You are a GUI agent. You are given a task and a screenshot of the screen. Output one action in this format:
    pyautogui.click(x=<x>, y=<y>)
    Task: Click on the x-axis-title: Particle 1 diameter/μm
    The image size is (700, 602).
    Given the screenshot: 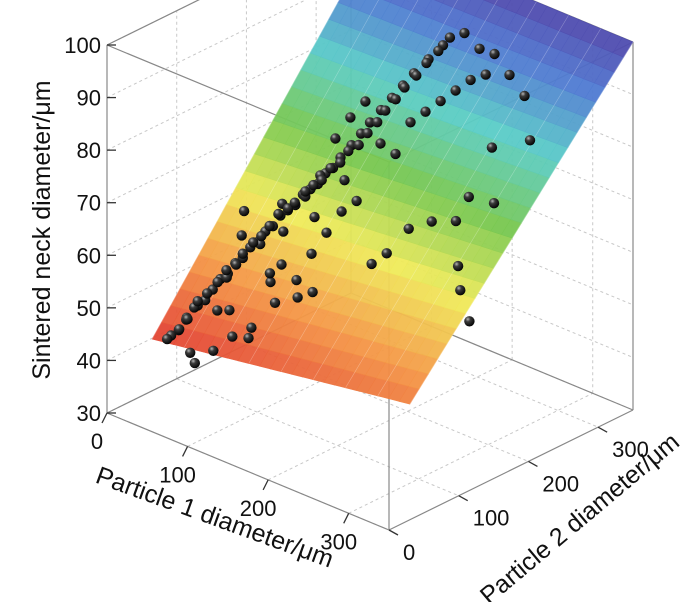 What is the action you would take?
    pyautogui.click(x=214, y=517)
    